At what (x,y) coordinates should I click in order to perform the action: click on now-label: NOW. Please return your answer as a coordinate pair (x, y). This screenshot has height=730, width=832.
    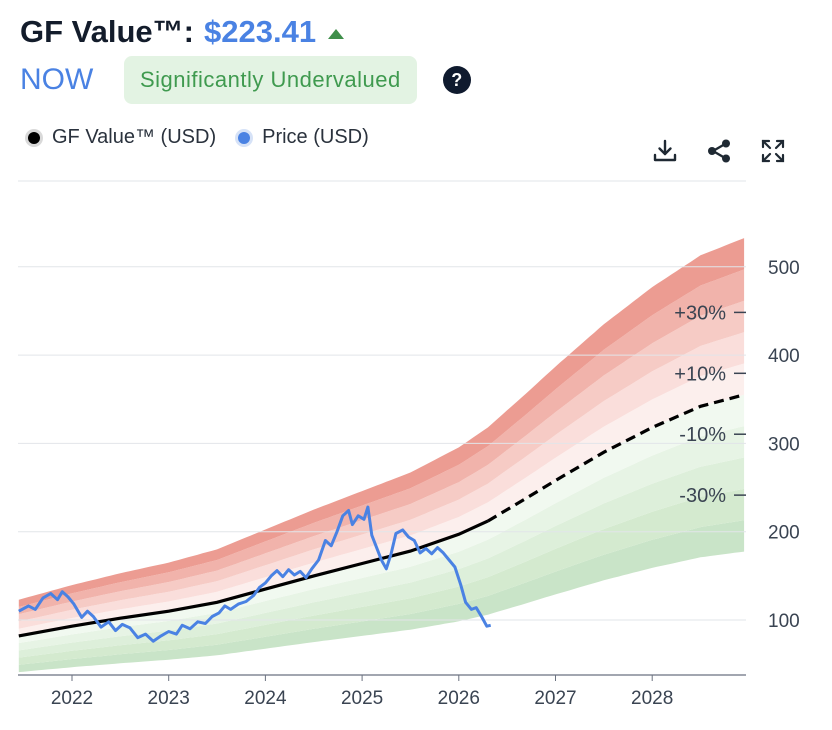
    Looking at the image, I should click on (57, 79).